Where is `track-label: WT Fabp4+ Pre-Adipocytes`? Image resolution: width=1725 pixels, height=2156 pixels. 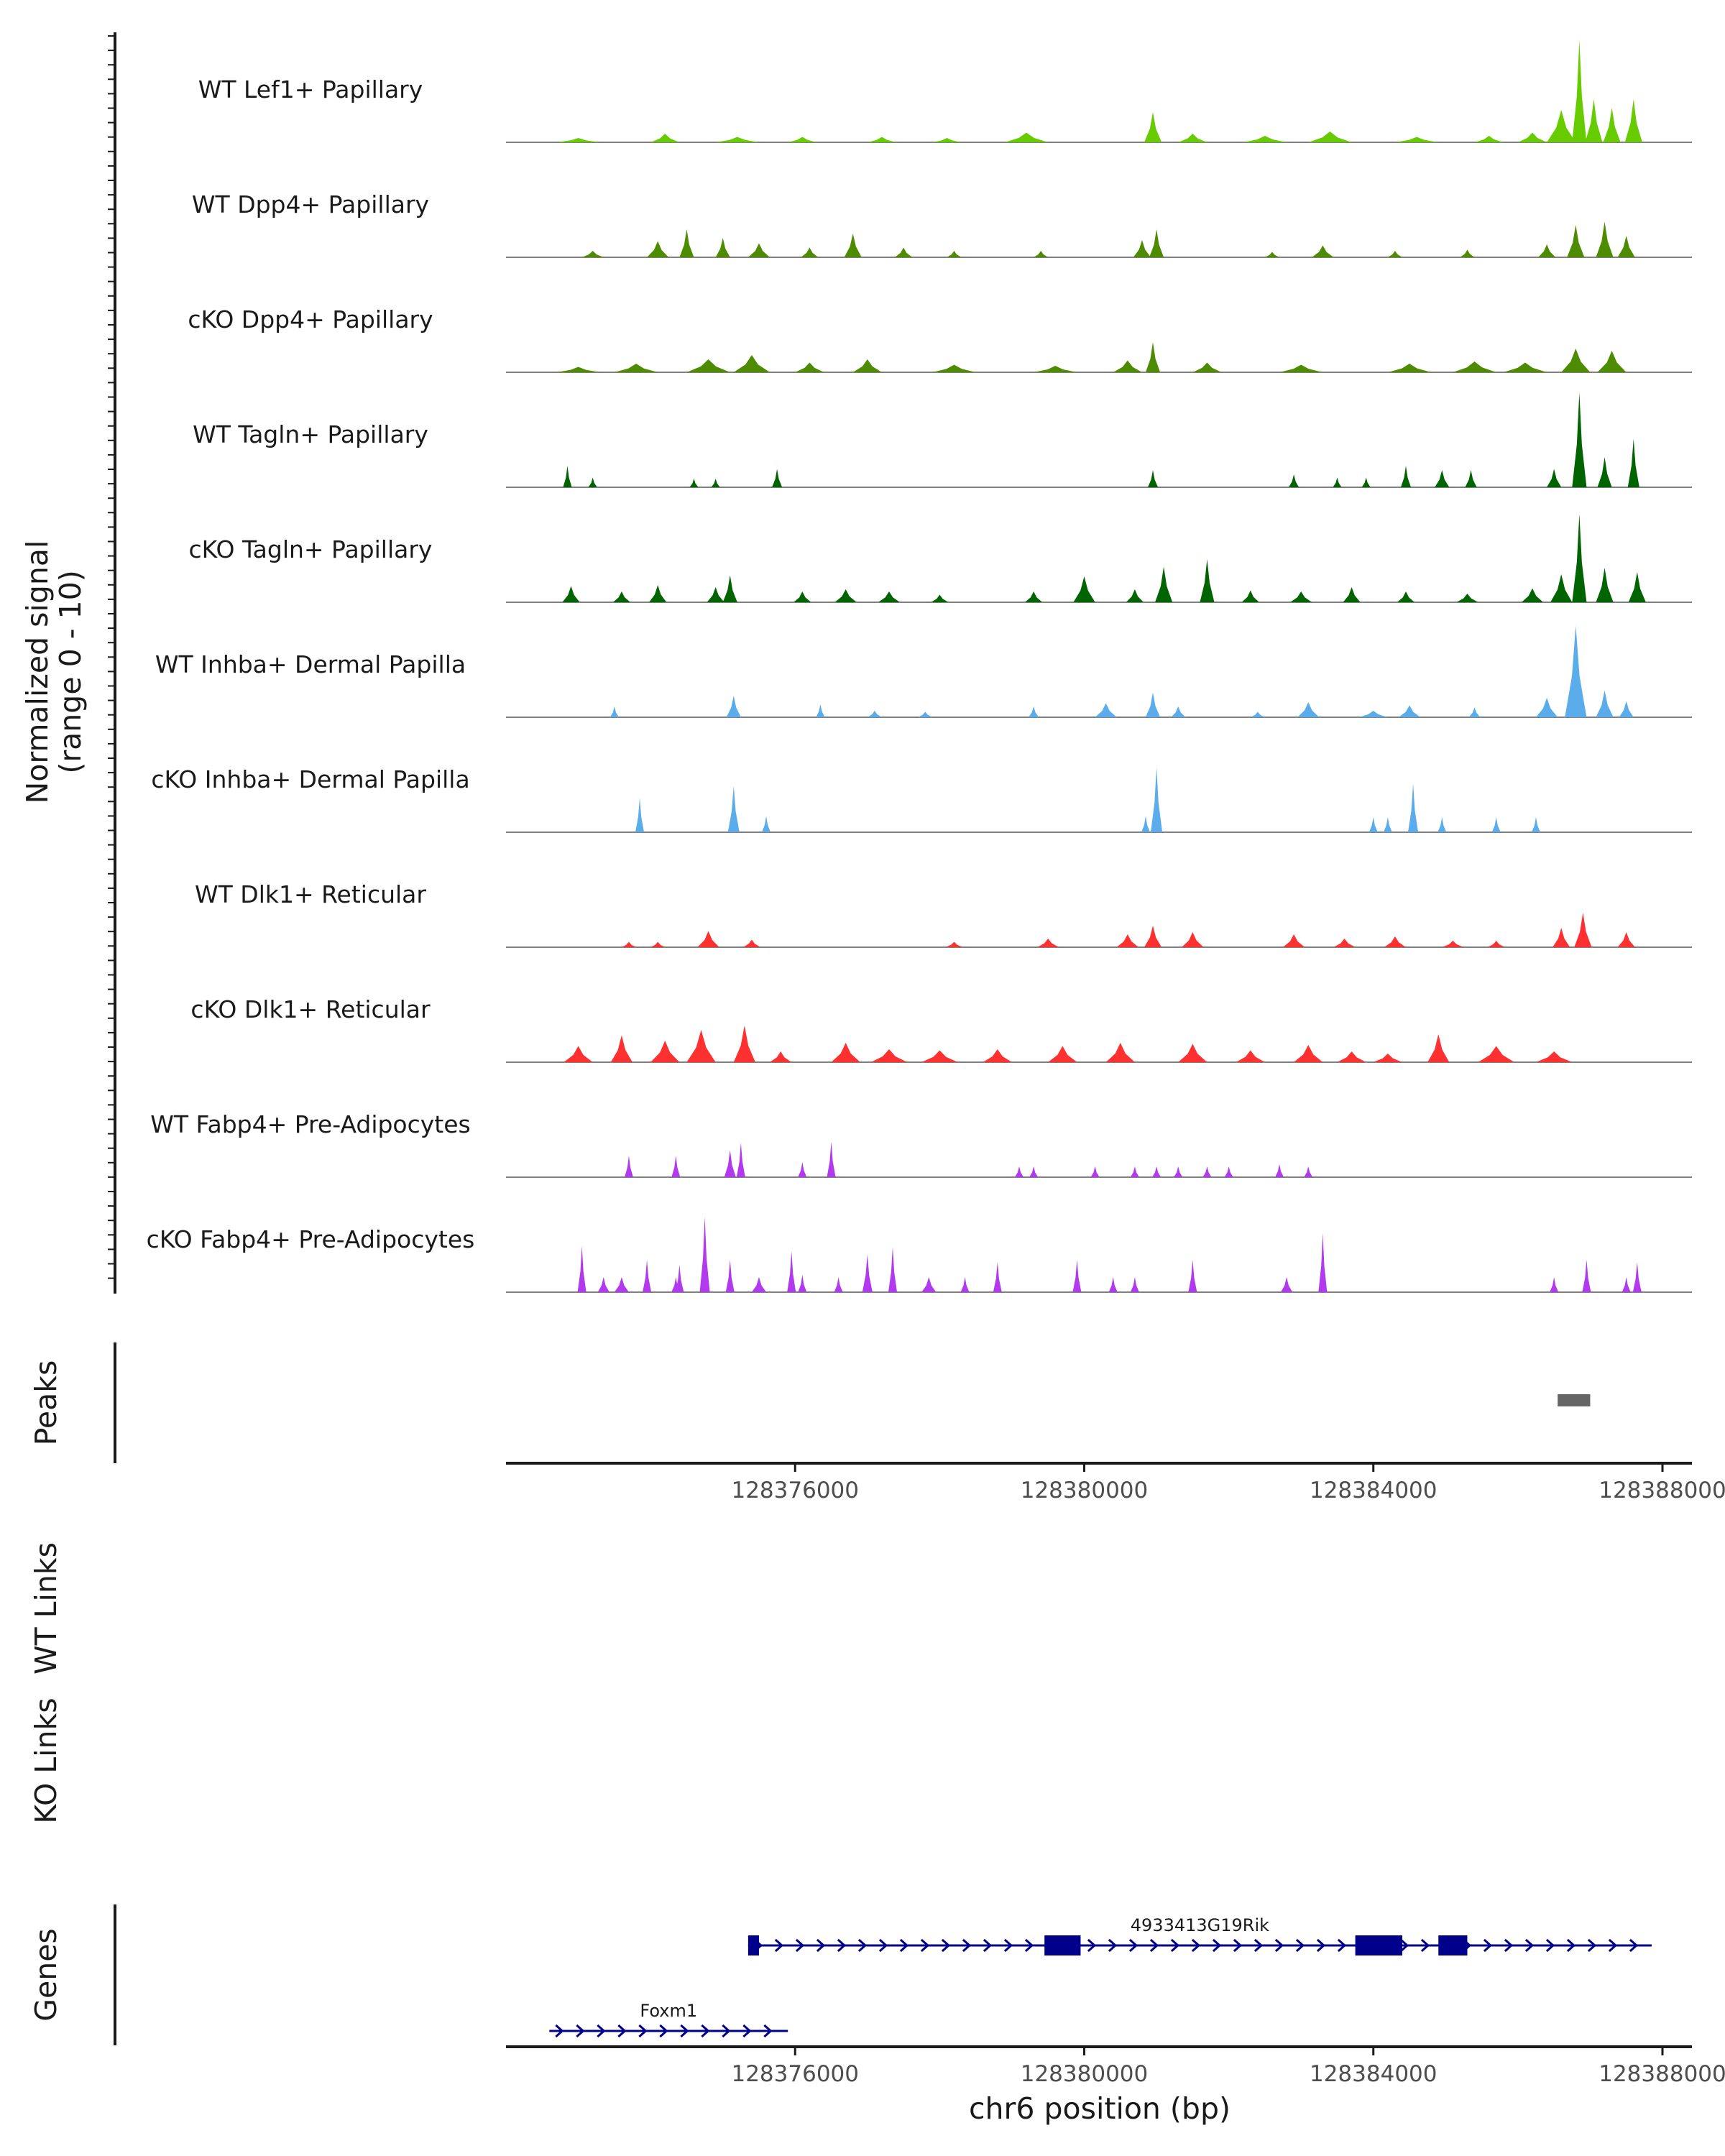
track-label: WT Fabp4+ Pre-Adipocytes is located at coordinates (310, 1124).